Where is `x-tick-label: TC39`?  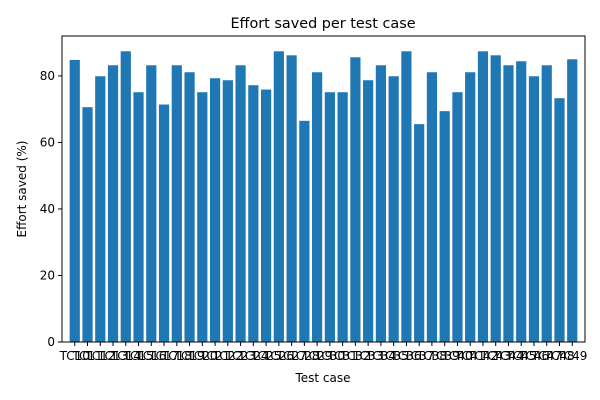 x-tick-label: TC39 is located at coordinates (444, 356).